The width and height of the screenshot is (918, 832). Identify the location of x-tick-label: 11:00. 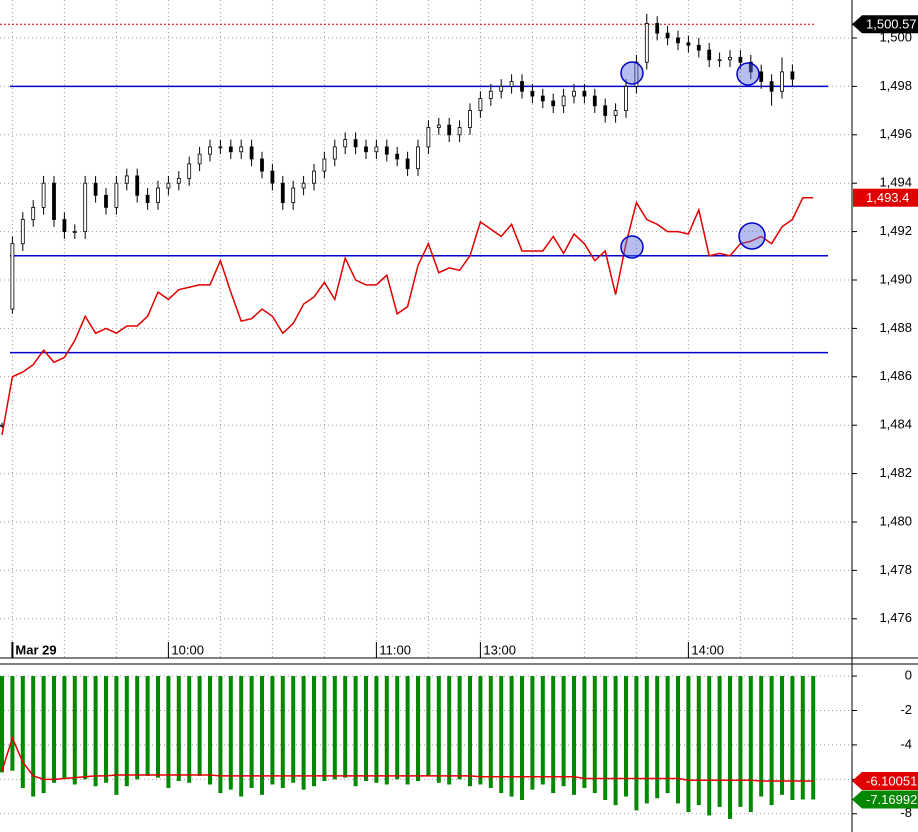
(395, 649).